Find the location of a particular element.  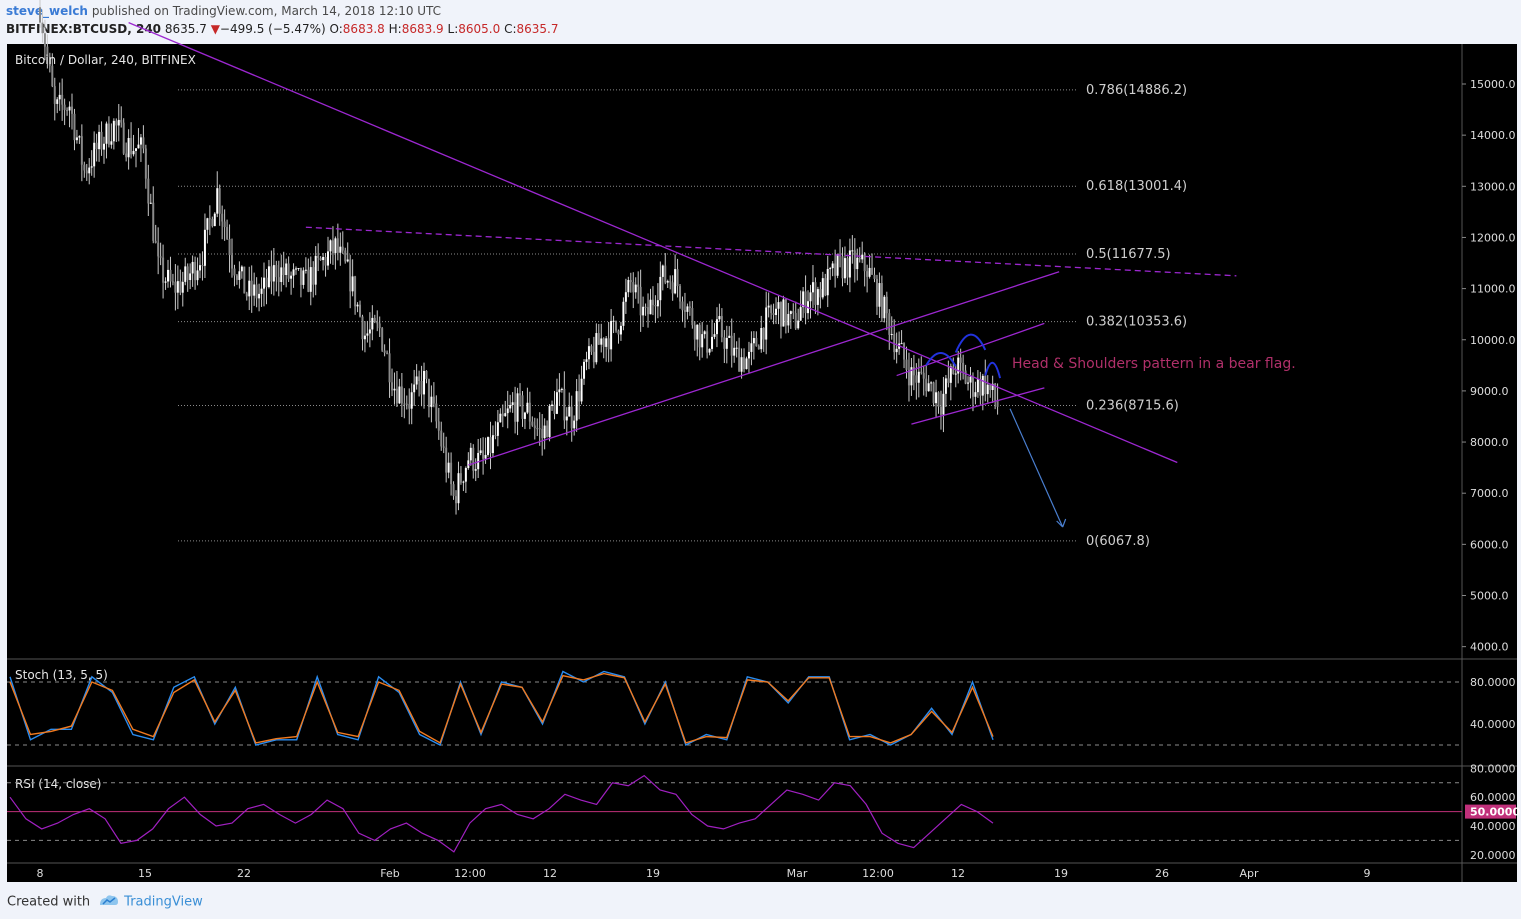

x-tick-label: 12:00 is located at coordinates (470, 873).